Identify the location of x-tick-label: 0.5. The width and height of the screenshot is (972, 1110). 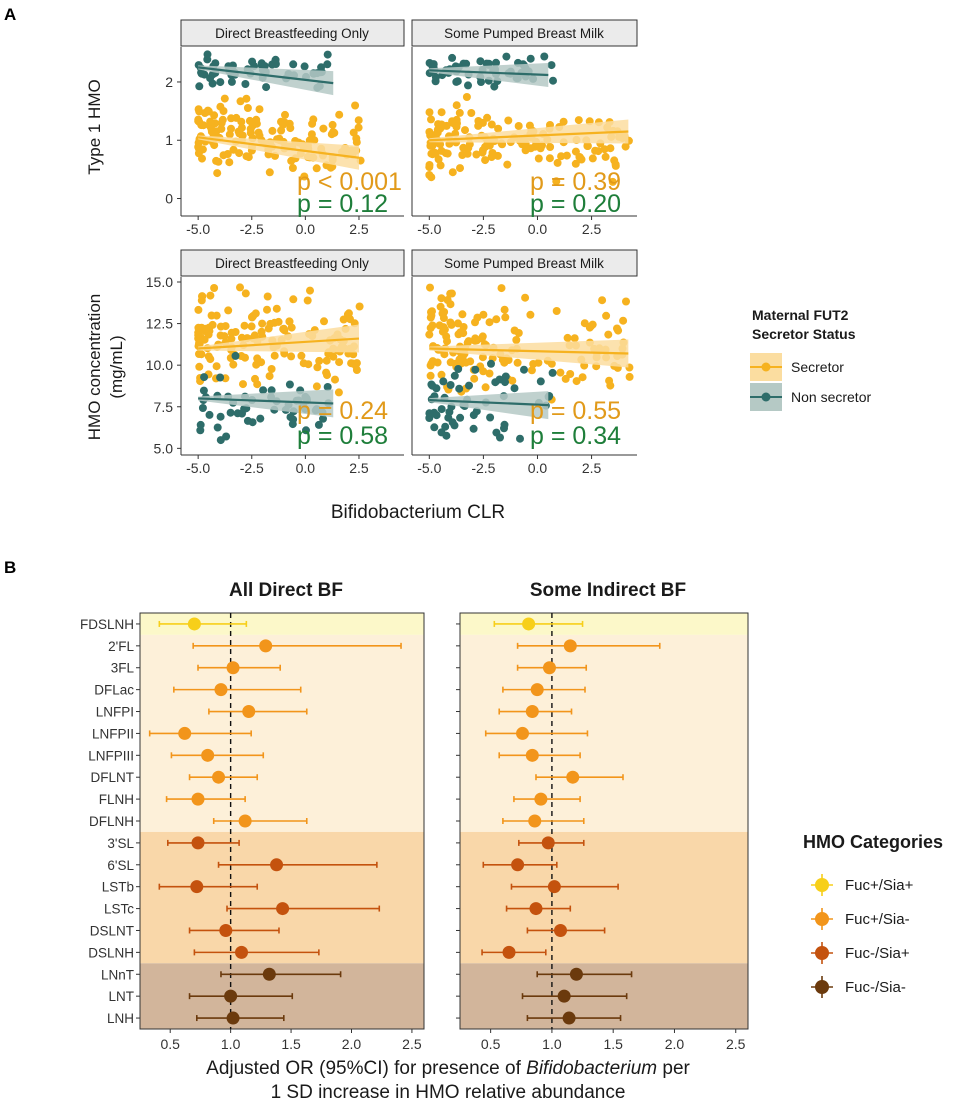
(491, 1044).